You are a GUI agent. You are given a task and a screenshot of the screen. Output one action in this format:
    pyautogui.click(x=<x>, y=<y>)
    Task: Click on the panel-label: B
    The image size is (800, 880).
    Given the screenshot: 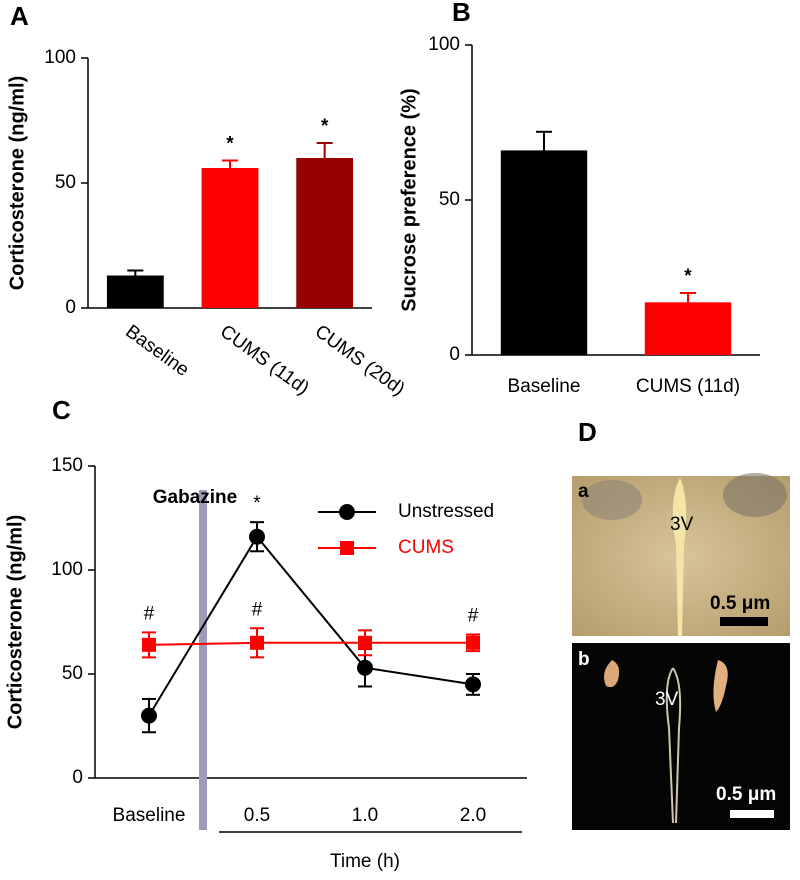 What is the action you would take?
    pyautogui.click(x=461, y=13)
    